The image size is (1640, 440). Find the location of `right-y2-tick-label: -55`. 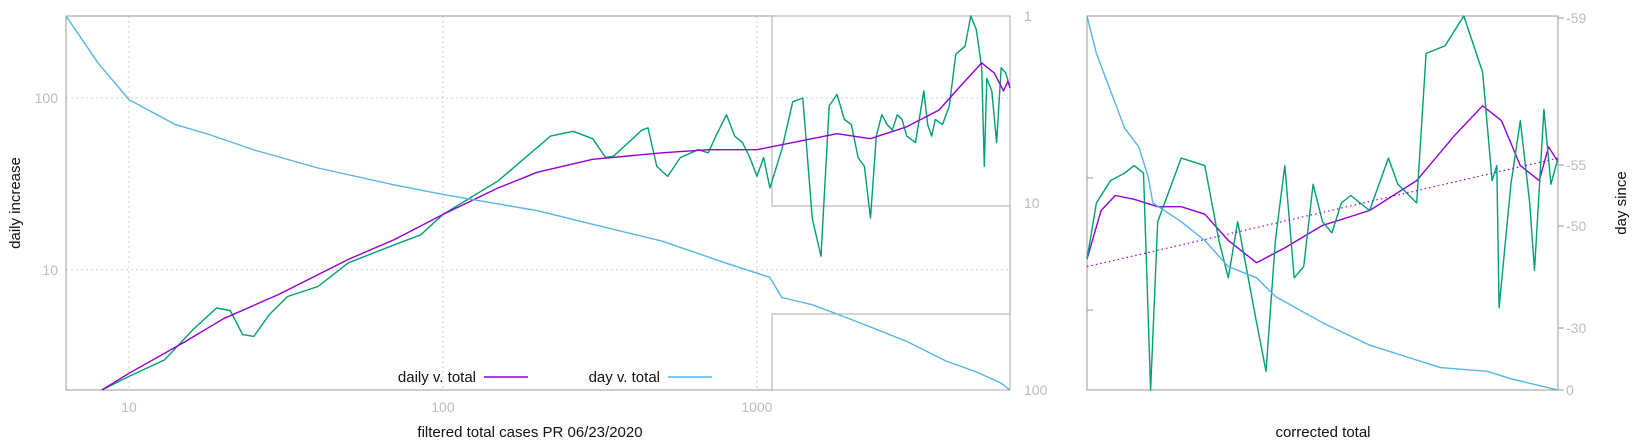

right-y2-tick-label: -55 is located at coordinates (1576, 165).